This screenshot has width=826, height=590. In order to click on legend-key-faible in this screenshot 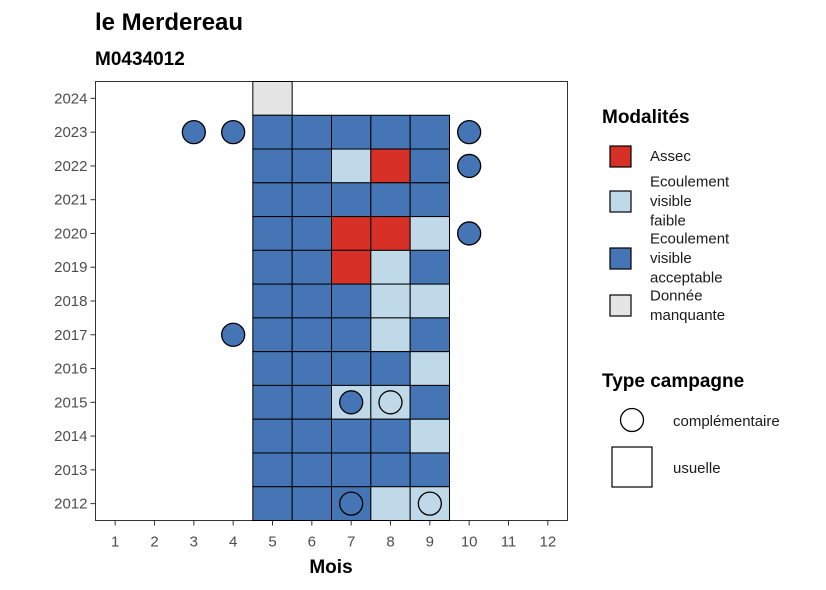, I will do `click(620, 201)`.